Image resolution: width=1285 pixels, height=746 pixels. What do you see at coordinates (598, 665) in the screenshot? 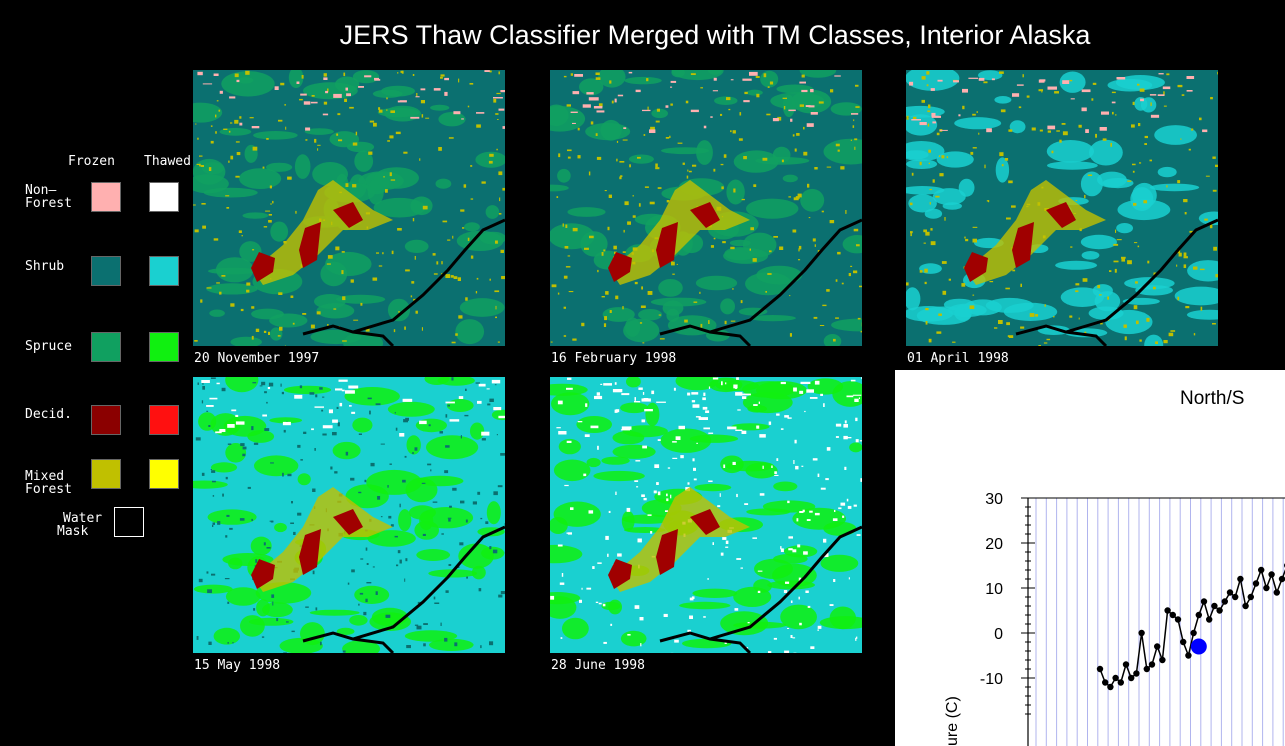
I see `map-date-caption: 28 June 1998` at bounding box center [598, 665].